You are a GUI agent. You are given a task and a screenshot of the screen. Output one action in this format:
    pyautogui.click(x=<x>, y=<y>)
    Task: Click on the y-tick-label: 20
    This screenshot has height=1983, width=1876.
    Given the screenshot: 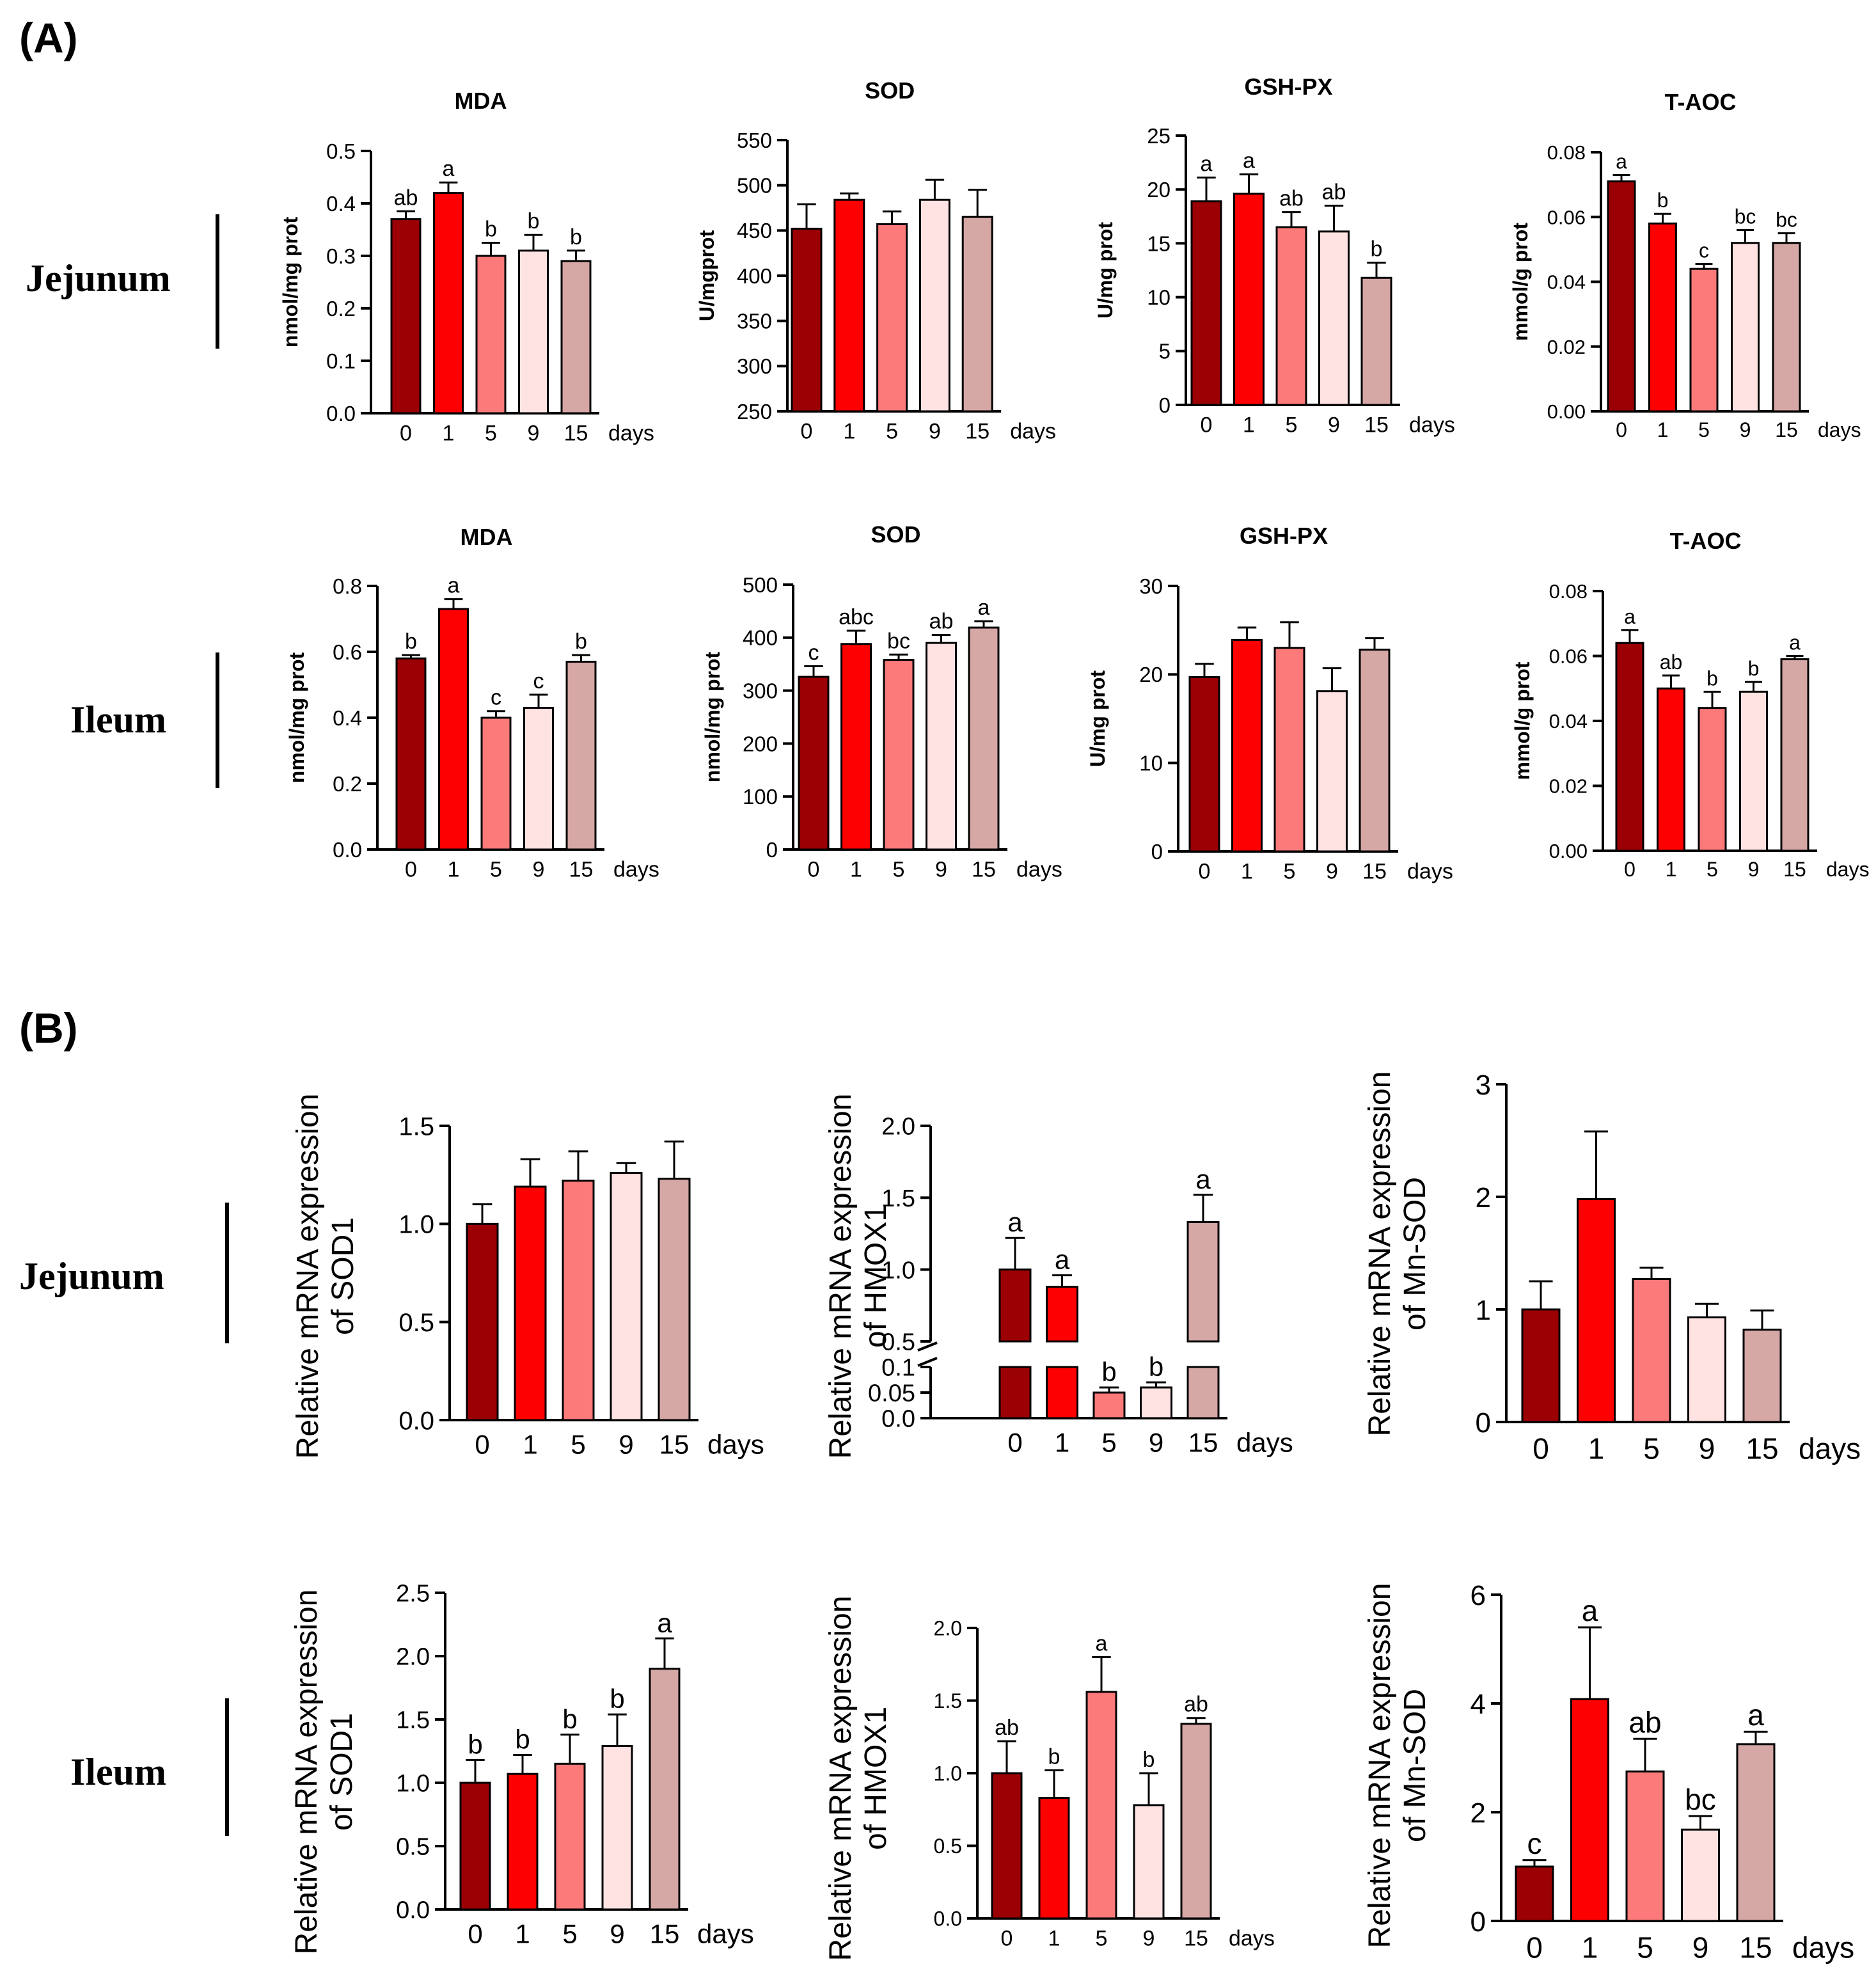 What is the action you would take?
    pyautogui.click(x=1151, y=674)
    